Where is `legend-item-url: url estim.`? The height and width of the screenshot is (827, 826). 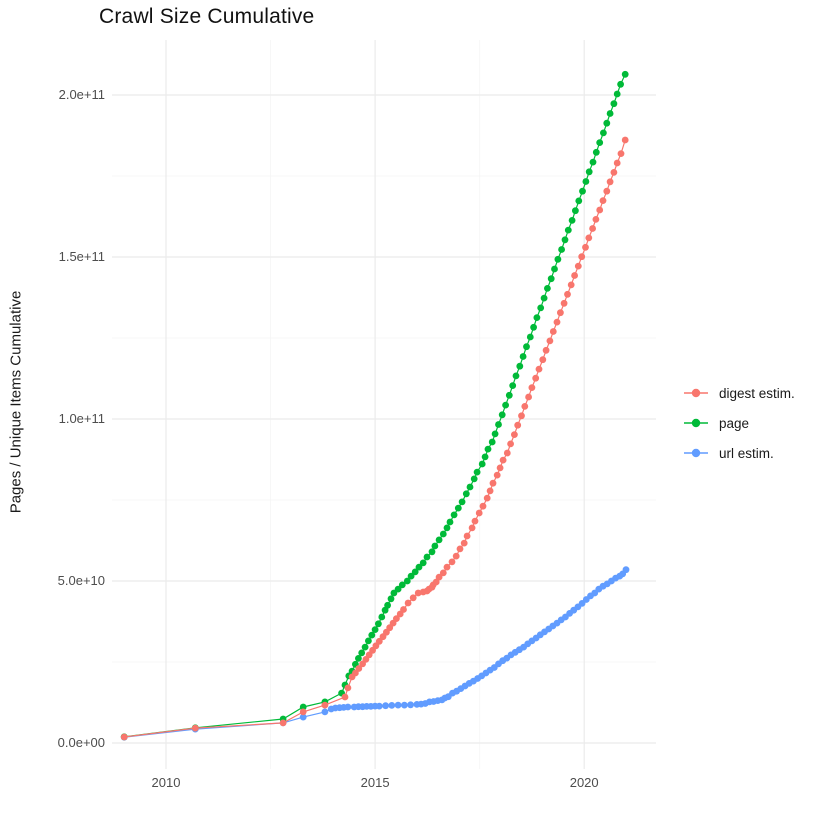 legend-item-url: url estim. is located at coordinates (739, 453).